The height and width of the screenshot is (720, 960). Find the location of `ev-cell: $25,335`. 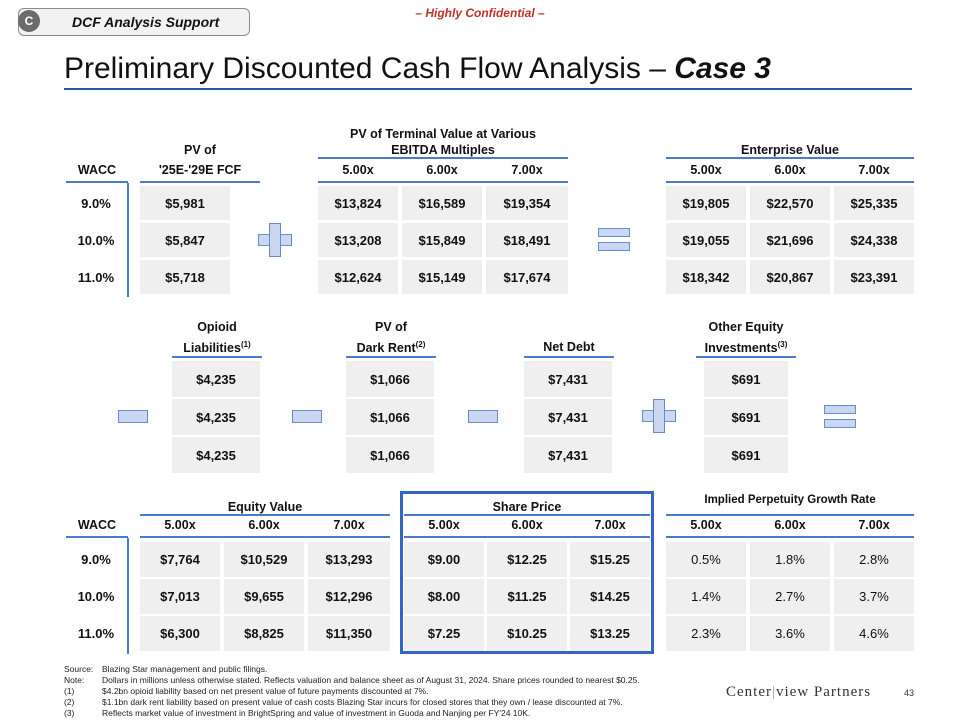

ev-cell: $25,335 is located at coordinates (874, 203).